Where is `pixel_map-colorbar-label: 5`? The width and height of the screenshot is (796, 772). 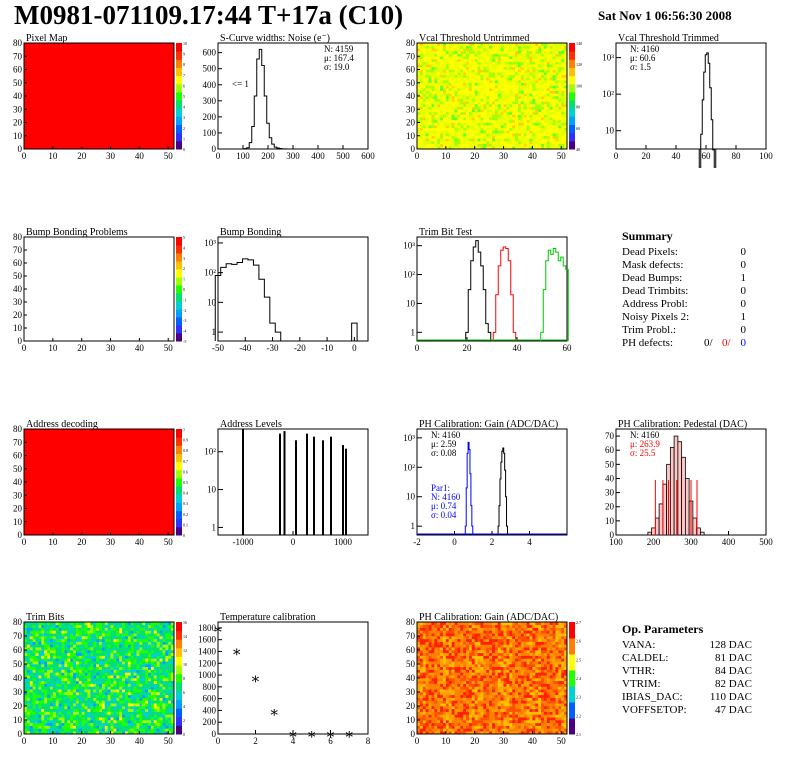 pixel_map-colorbar-label: 5 is located at coordinates (184, 96).